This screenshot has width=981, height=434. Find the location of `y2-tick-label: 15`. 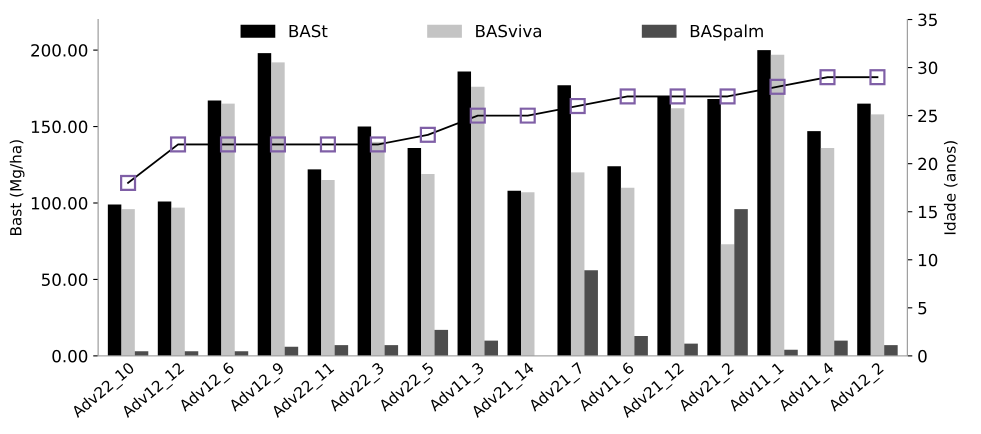

y2-tick-label: 15 is located at coordinates (927, 212).